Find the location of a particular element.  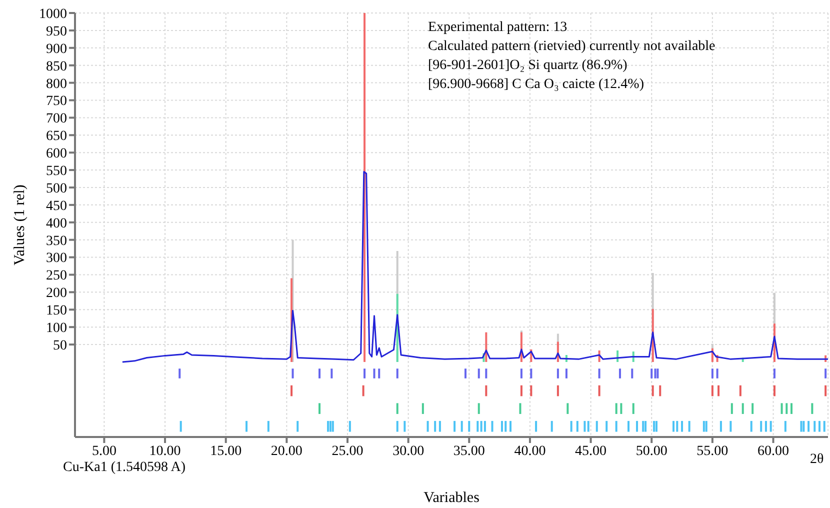

x-tick-label: 30.00 is located at coordinates (408, 451).